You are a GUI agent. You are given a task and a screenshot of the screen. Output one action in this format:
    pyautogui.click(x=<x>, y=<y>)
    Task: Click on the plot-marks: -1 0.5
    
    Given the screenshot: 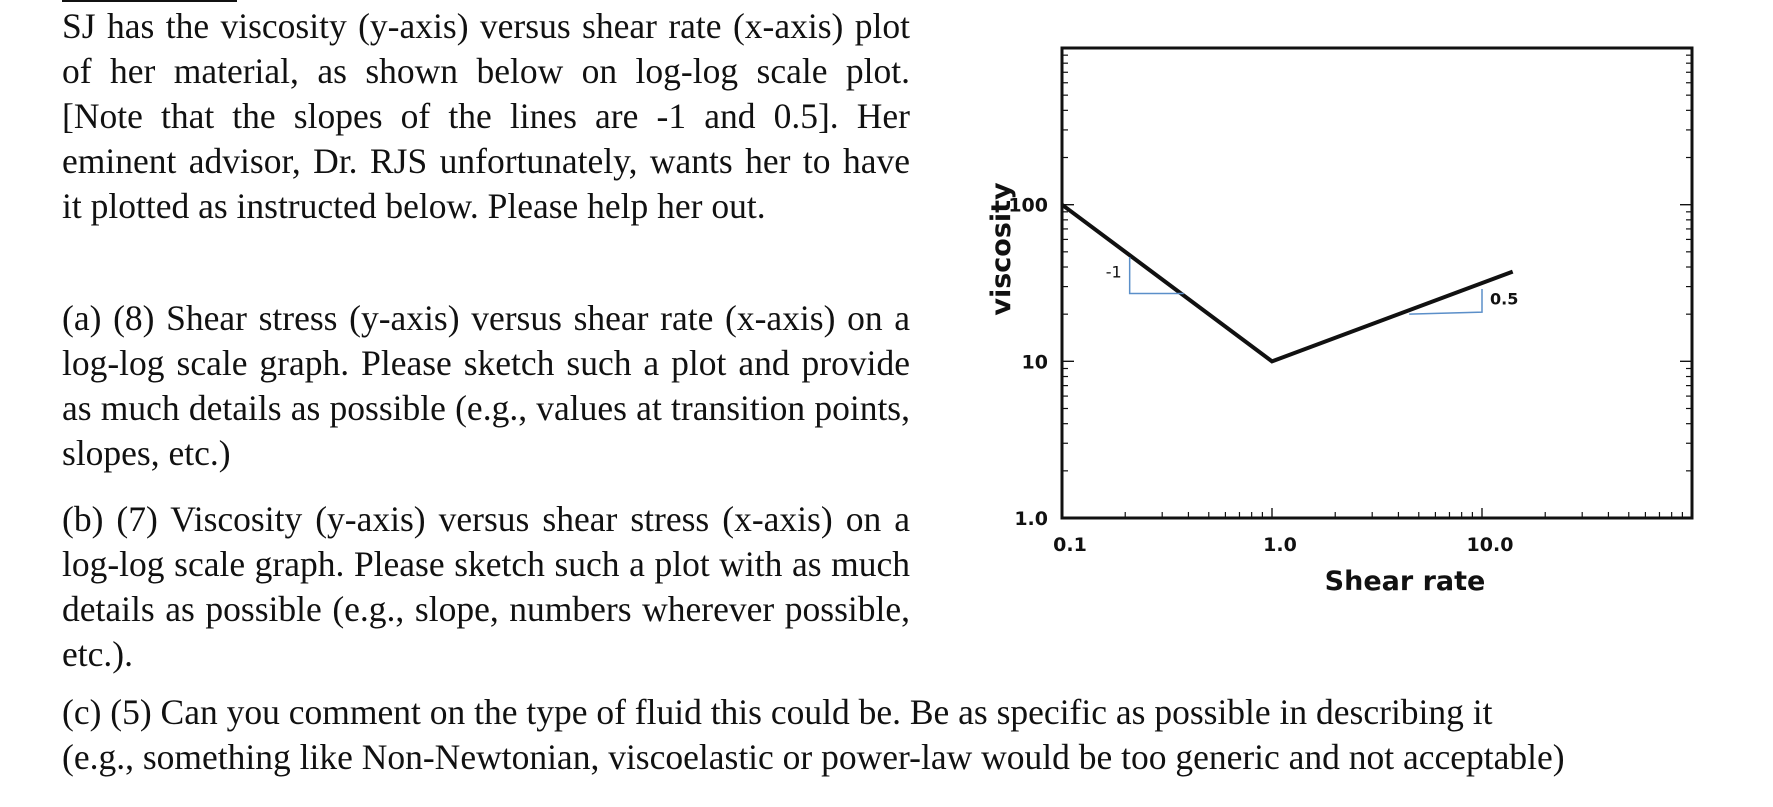 What is the action you would take?
    pyautogui.click(x=1289, y=283)
    